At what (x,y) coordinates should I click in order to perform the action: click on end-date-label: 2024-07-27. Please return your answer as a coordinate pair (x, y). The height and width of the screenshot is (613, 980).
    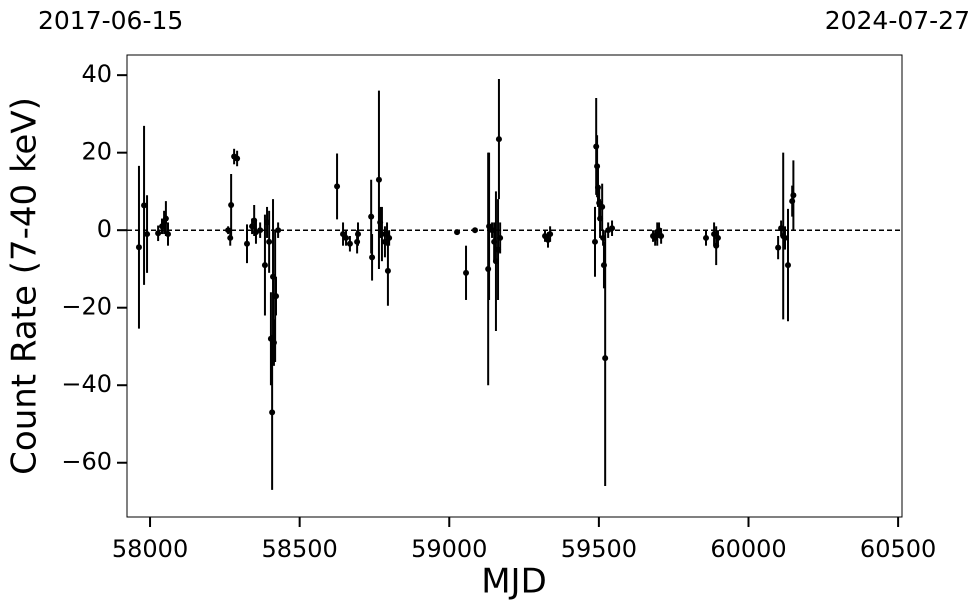
    Looking at the image, I should click on (897, 20).